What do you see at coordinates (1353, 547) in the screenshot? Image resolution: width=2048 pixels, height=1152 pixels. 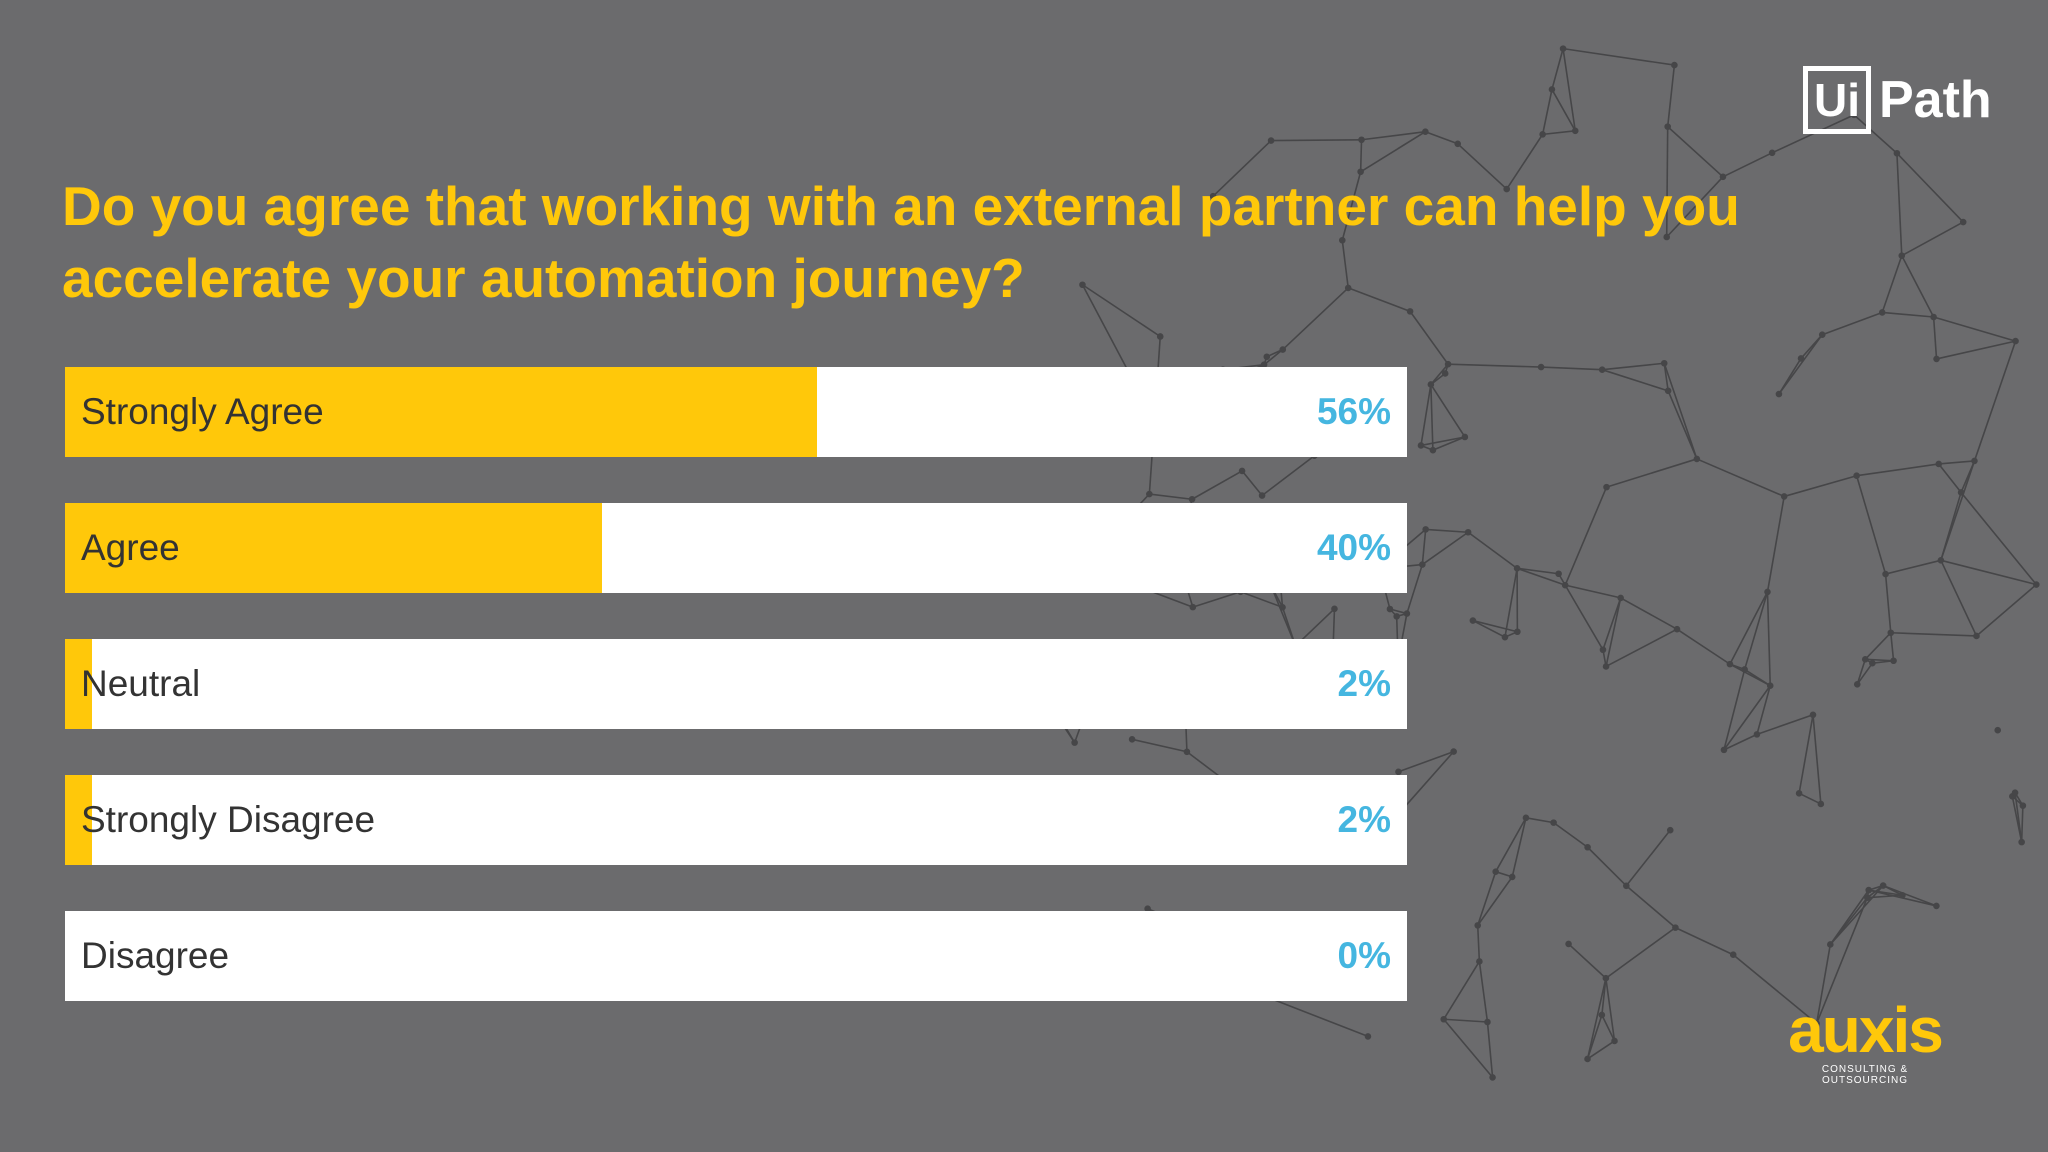 I see `bar-value: 40%` at bounding box center [1353, 547].